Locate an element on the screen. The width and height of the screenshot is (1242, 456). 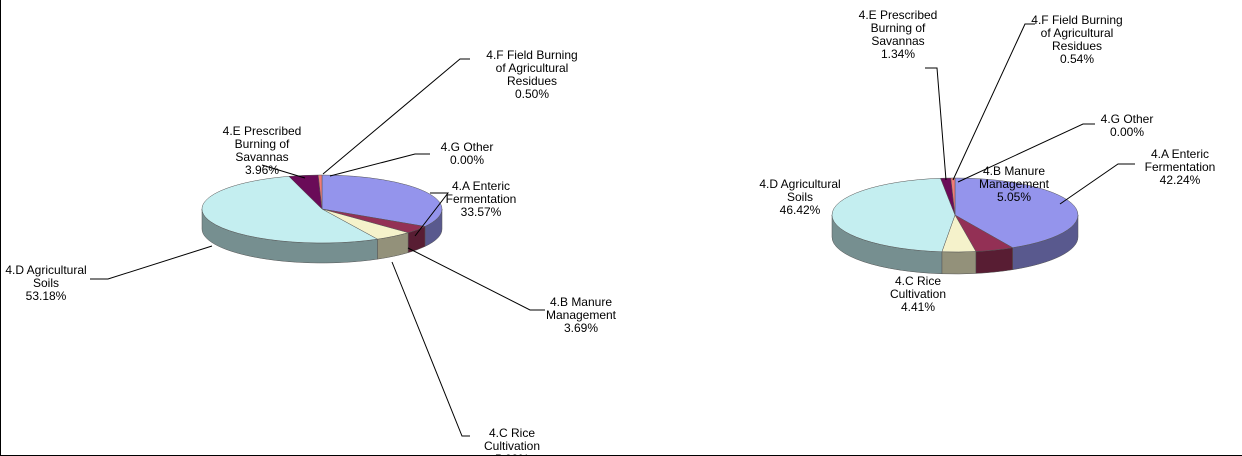
data-label: 4.B Manure Management 5.05% is located at coordinates (1014, 184).